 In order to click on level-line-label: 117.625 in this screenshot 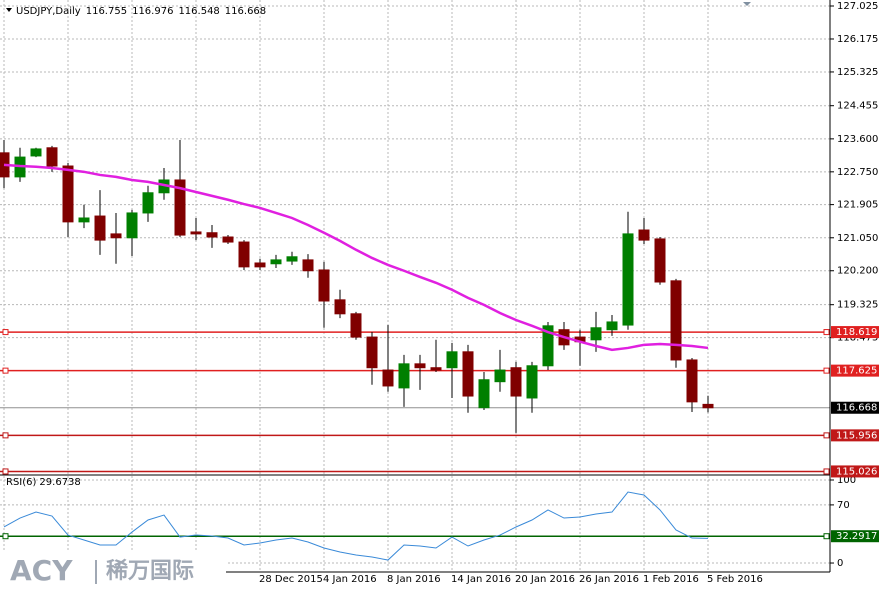, I will do `click(856, 371)`.